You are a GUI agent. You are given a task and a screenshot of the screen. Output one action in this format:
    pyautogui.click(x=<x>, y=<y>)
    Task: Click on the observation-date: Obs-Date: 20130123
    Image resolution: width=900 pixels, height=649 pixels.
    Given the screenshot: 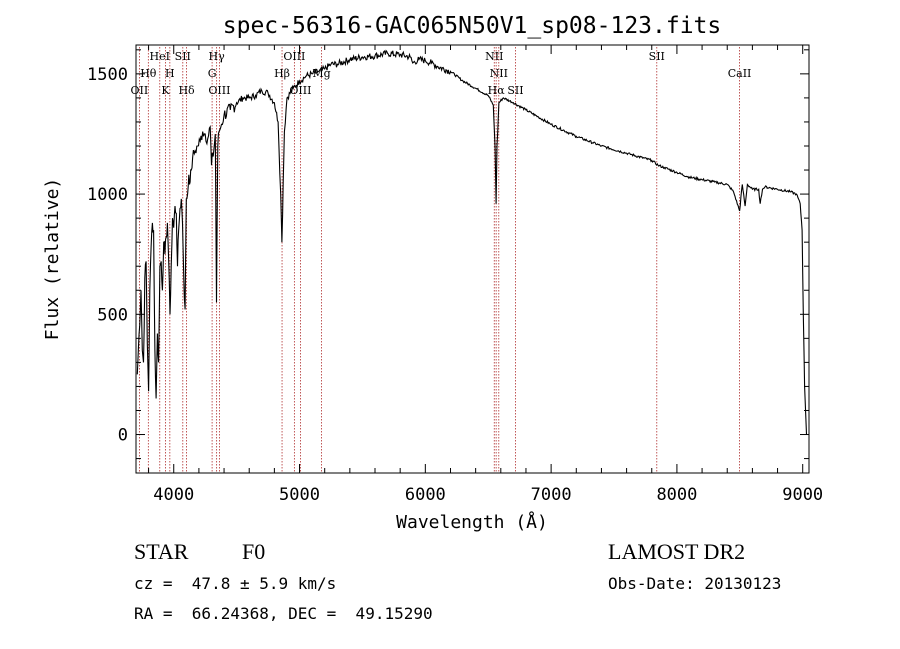 What is the action you would take?
    pyautogui.click(x=695, y=583)
    